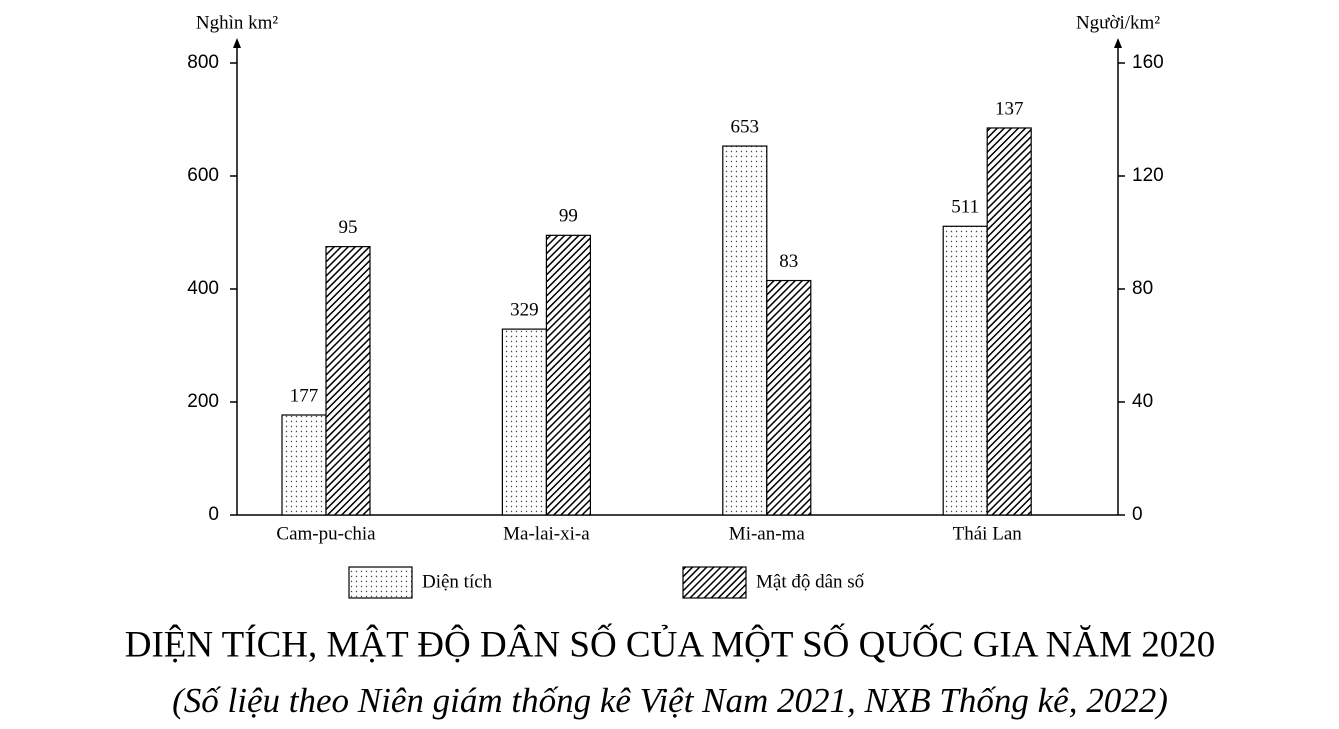 The image size is (1339, 729). What do you see at coordinates (348, 227) in the screenshot?
I see `value-label: 95` at bounding box center [348, 227].